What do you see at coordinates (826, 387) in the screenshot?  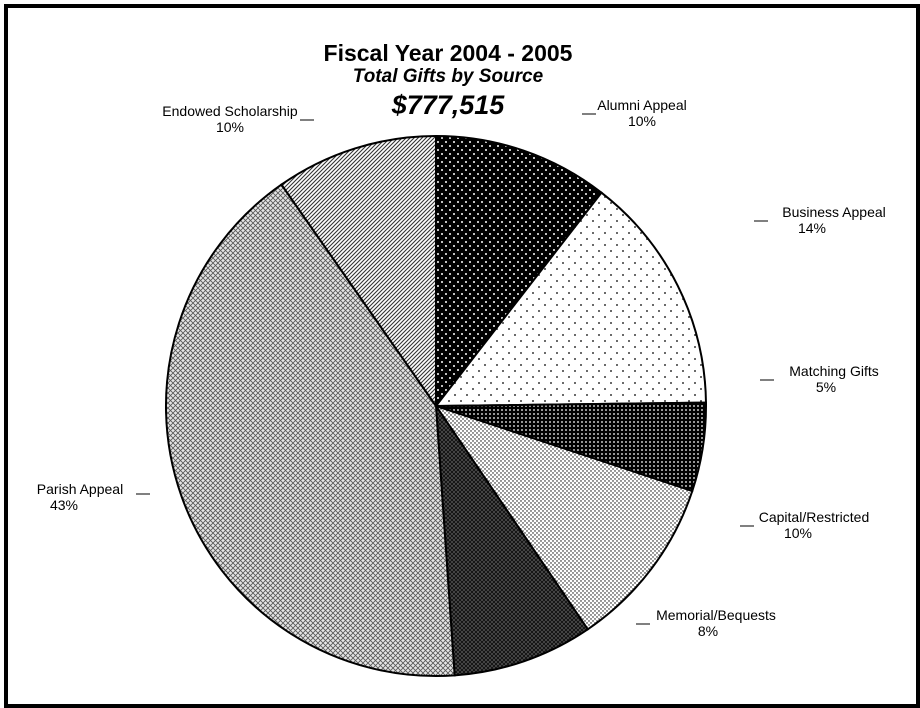 I see `slice-percent: 5%` at bounding box center [826, 387].